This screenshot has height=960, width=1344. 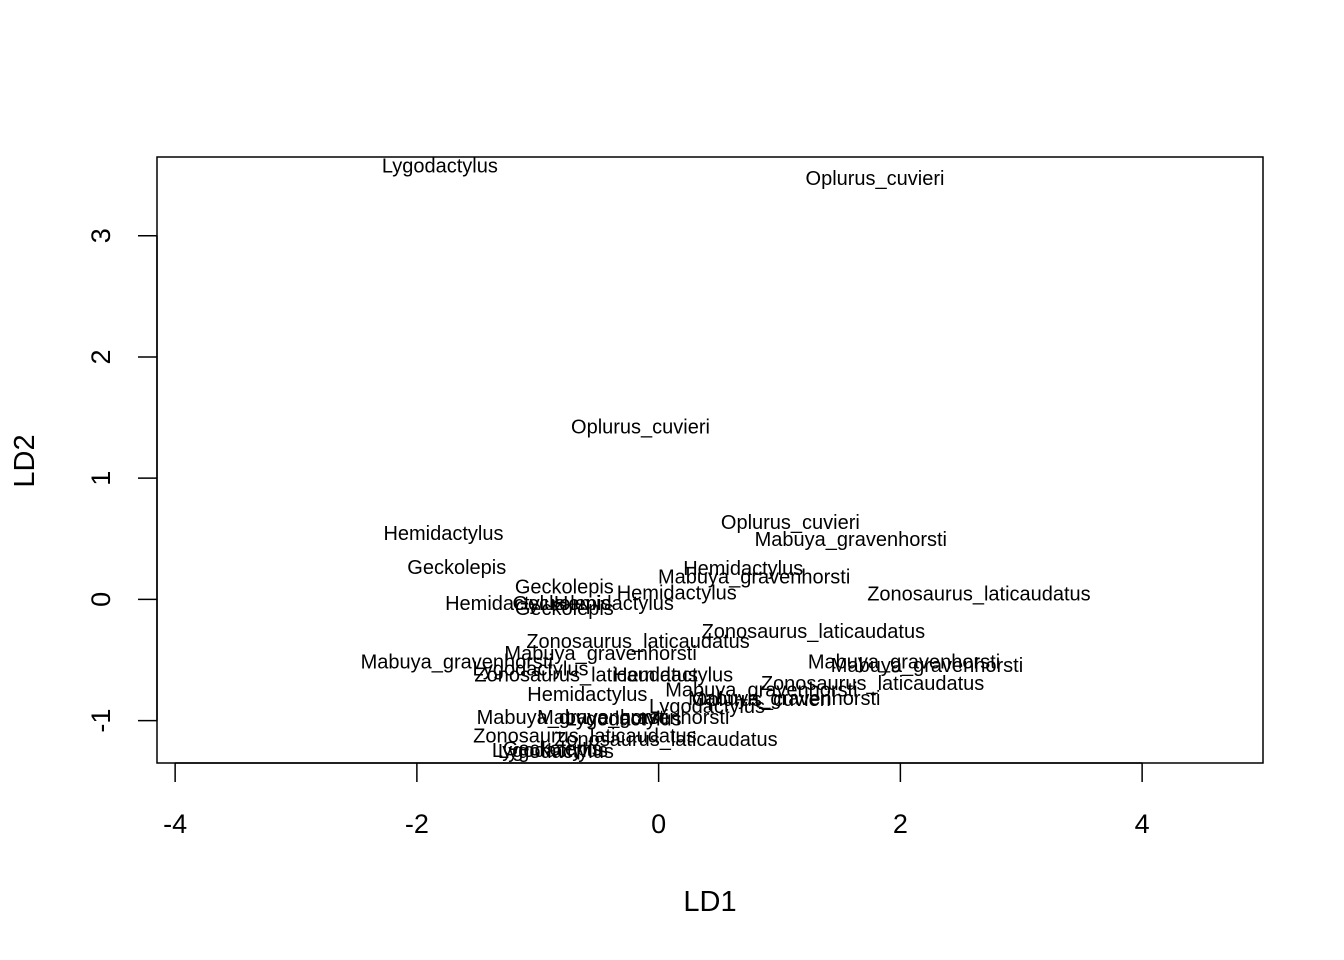 I want to click on x-axis-title: LD1, so click(x=709, y=902).